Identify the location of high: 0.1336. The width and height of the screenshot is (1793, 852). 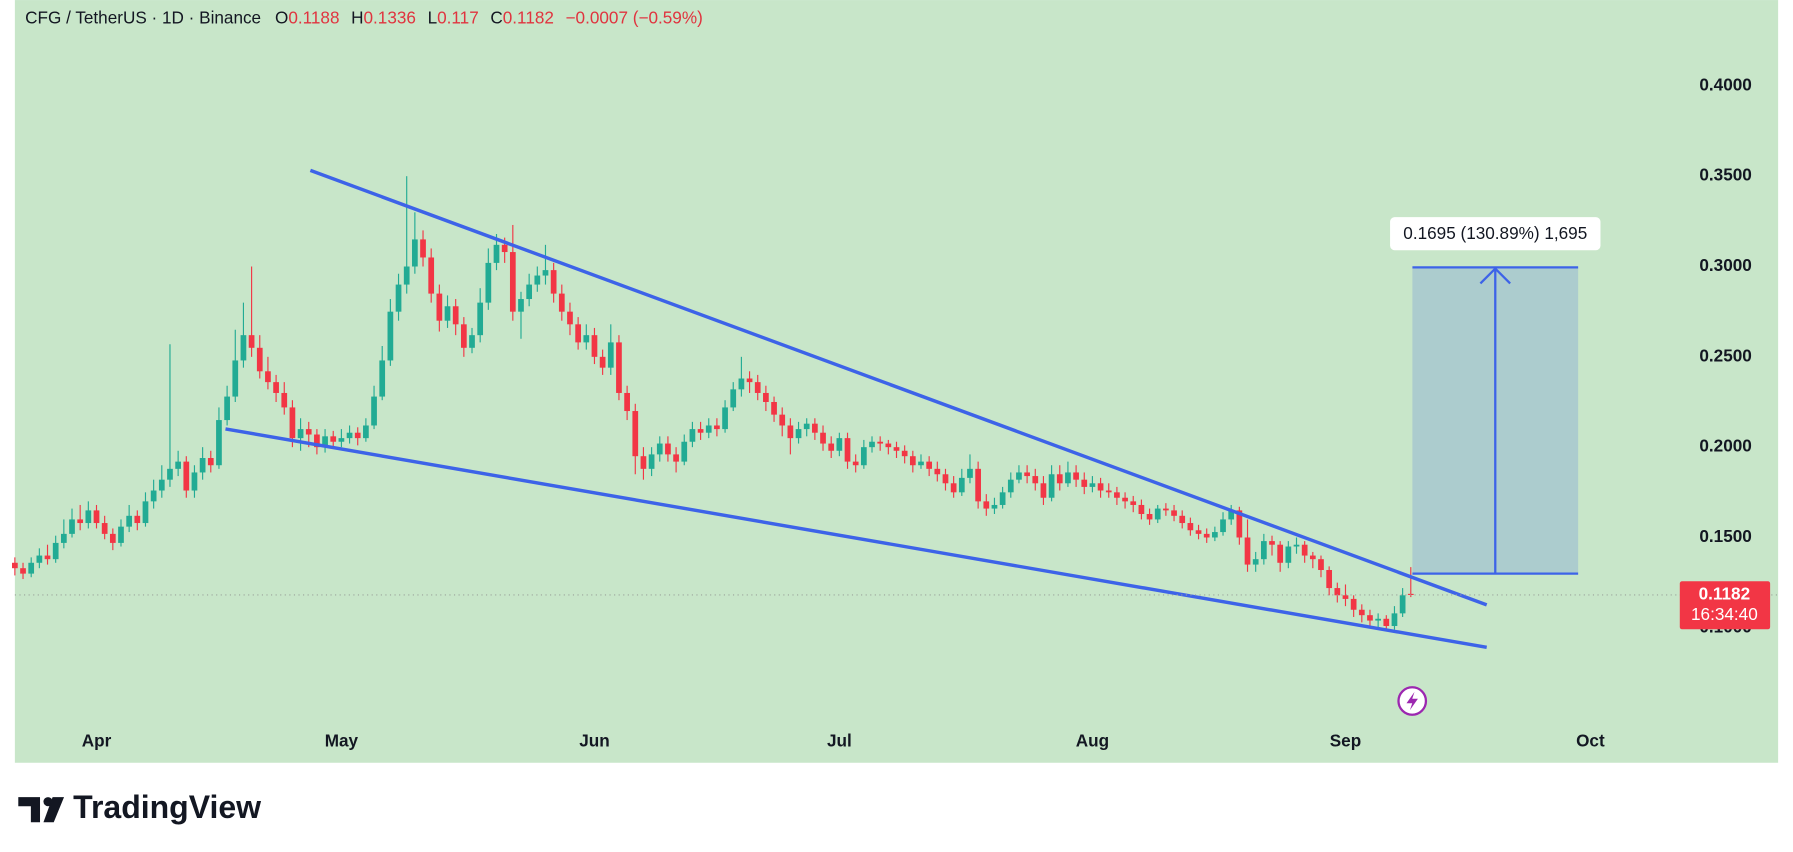
(390, 17).